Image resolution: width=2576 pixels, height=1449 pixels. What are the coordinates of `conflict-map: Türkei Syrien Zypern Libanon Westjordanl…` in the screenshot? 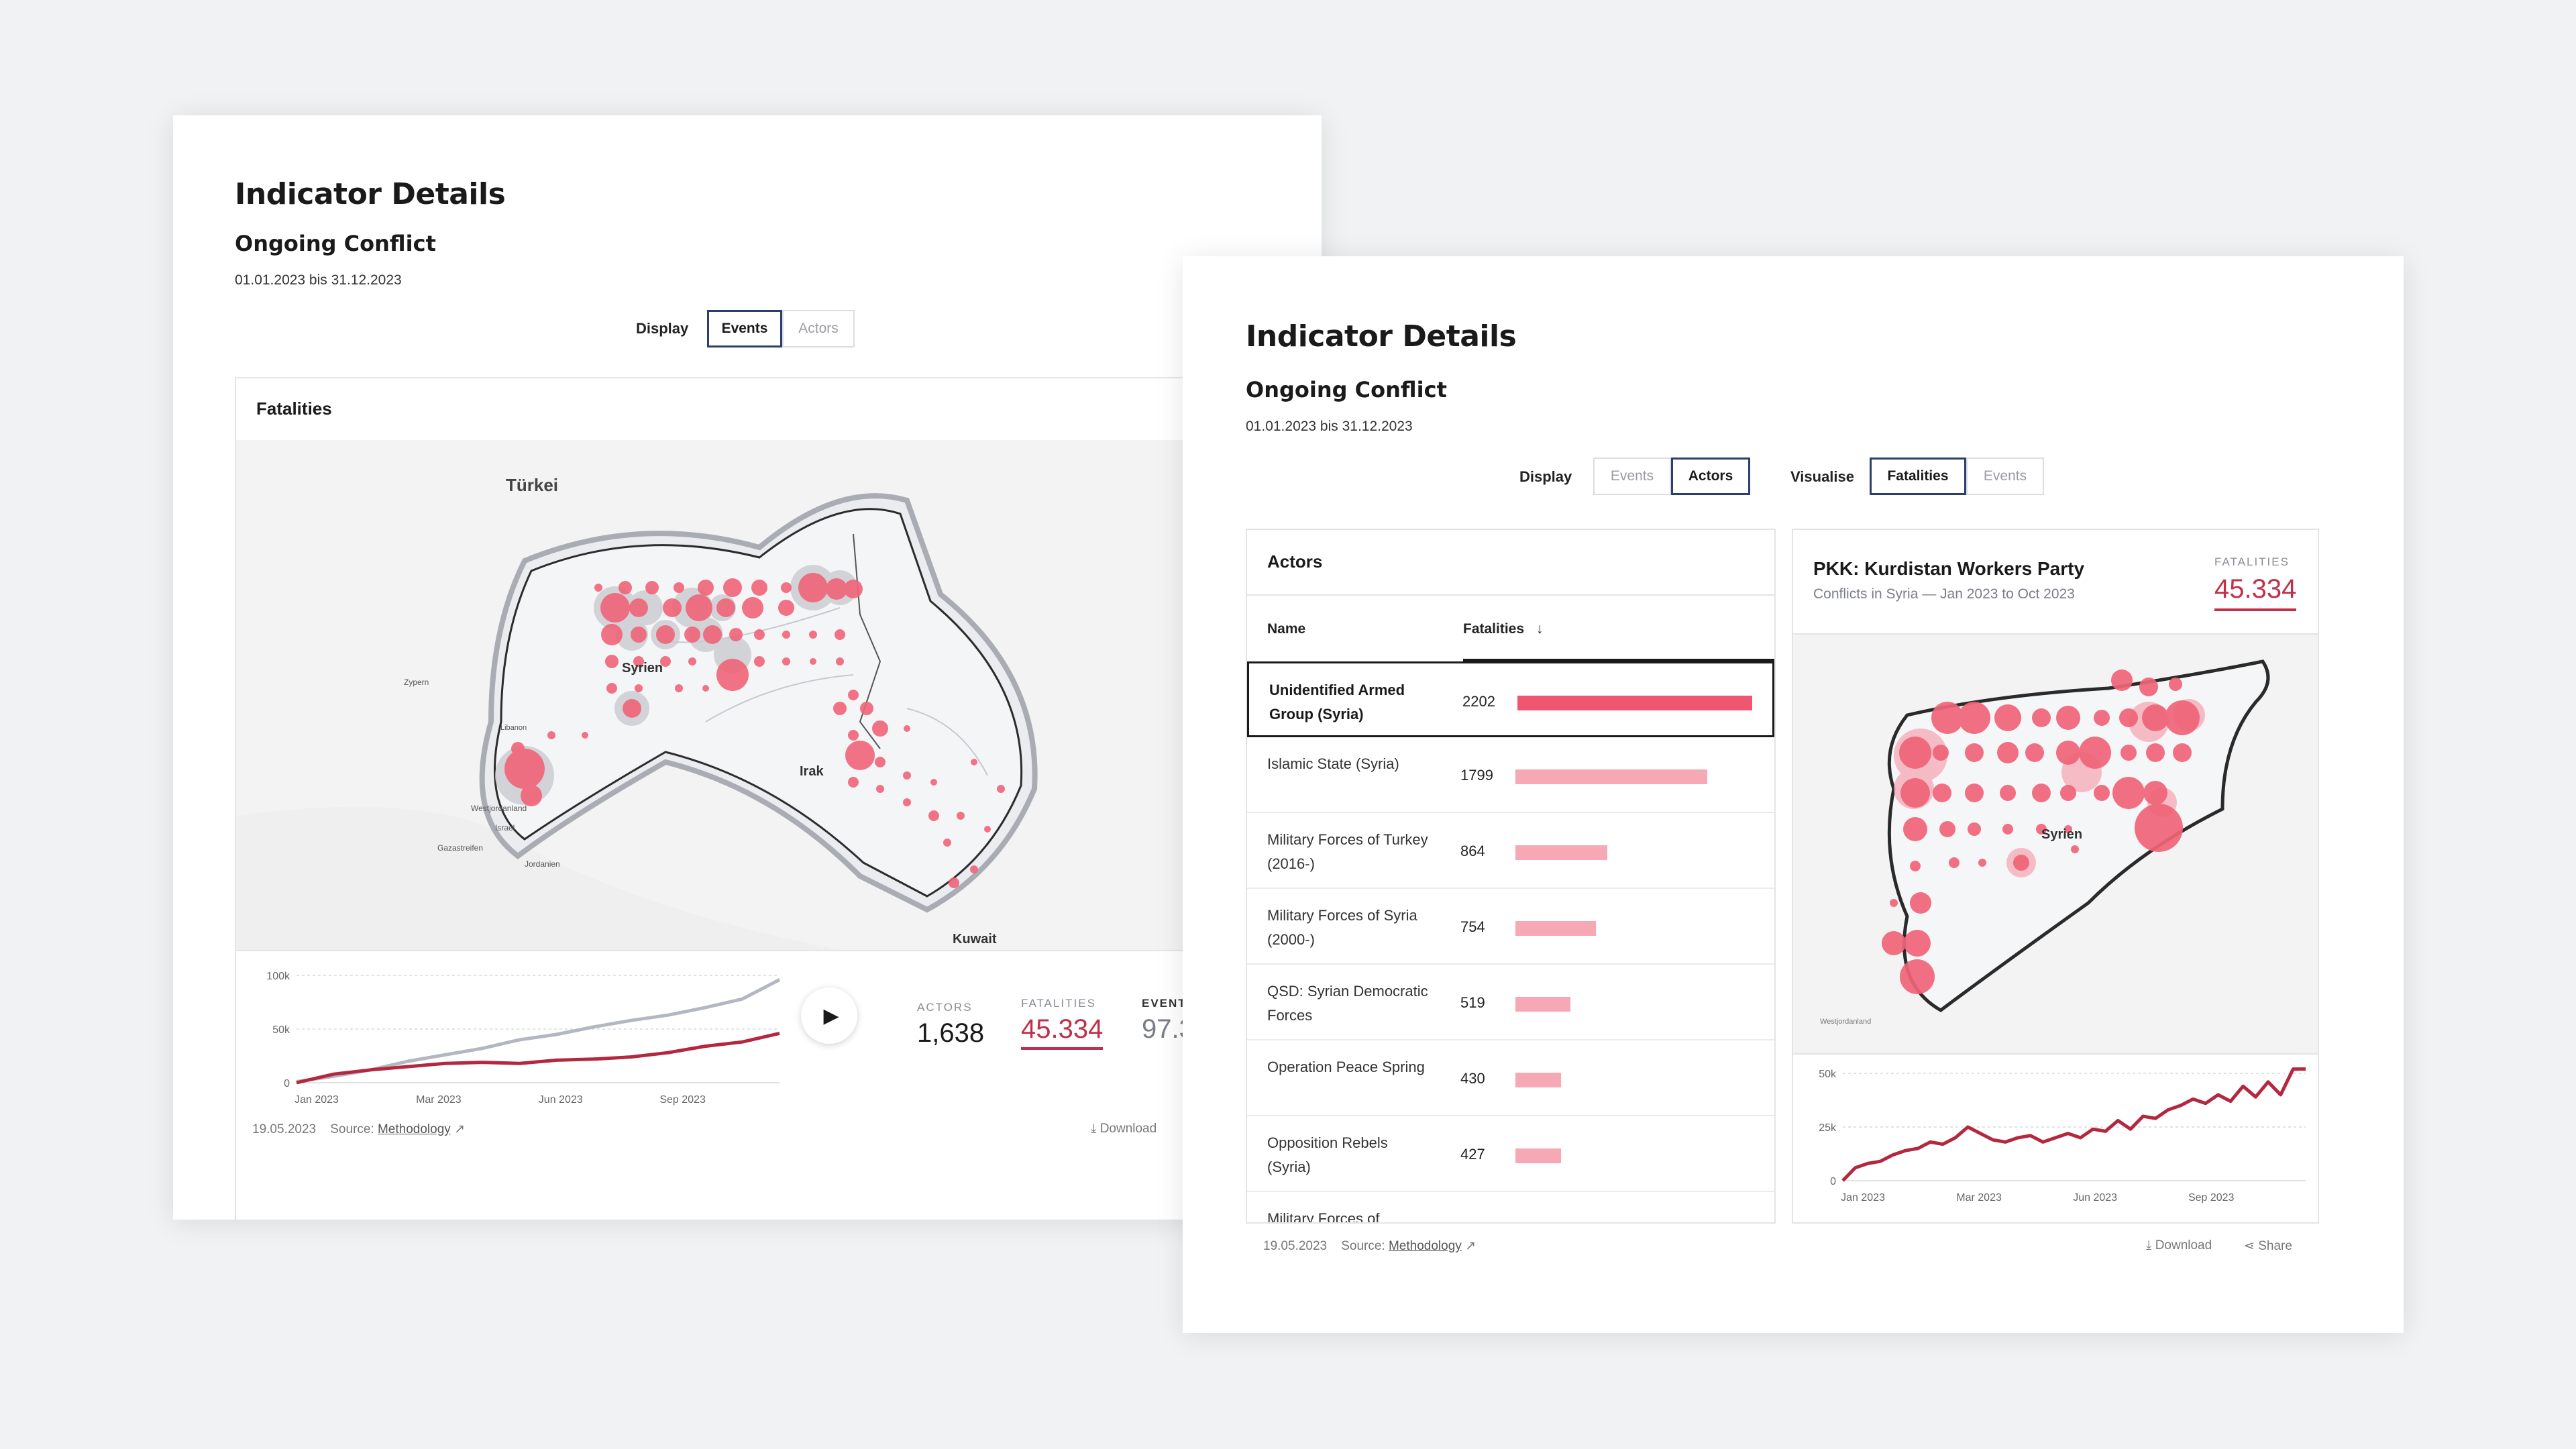 It's located at (779, 695).